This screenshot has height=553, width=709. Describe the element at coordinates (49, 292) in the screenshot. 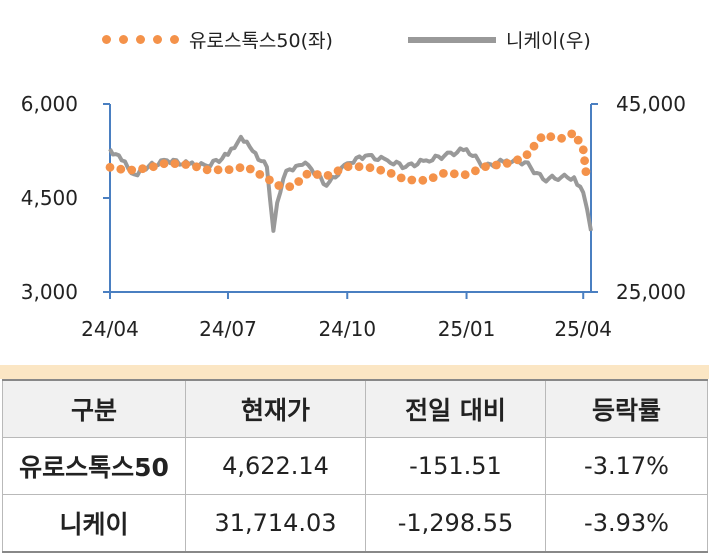

I see `left-tick-label: 3,000` at that location.